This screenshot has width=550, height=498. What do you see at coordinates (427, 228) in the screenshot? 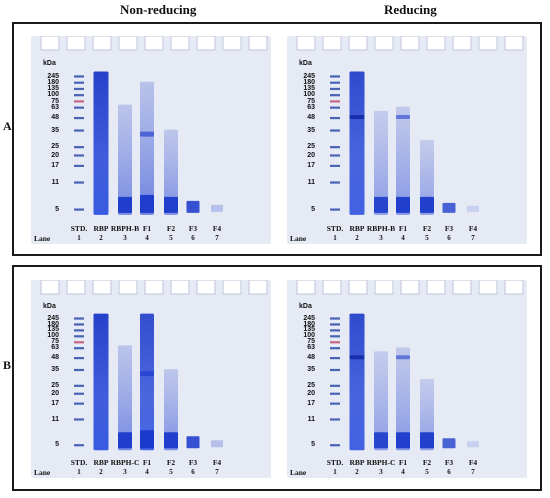
I see `lane-name: F2` at bounding box center [427, 228].